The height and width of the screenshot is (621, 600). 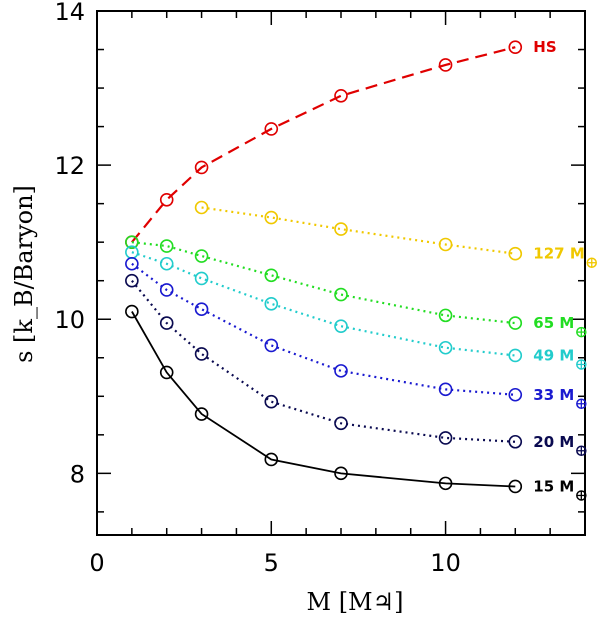 I want to click on series-label-text: 65 M, so click(x=553, y=323).